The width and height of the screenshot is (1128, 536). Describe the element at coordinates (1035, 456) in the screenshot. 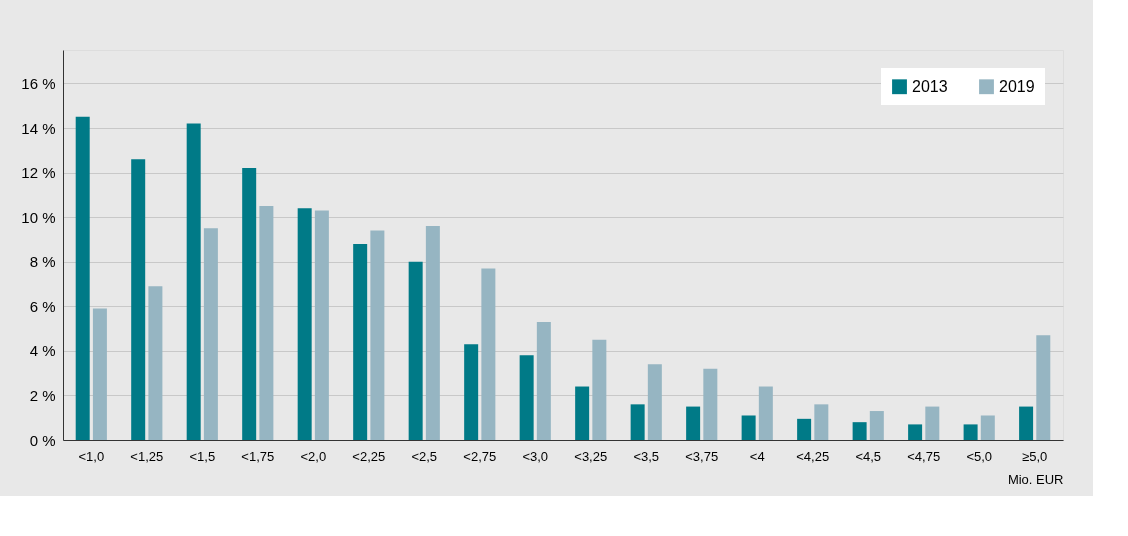

I see `x-tick-label: ≥5,0` at that location.